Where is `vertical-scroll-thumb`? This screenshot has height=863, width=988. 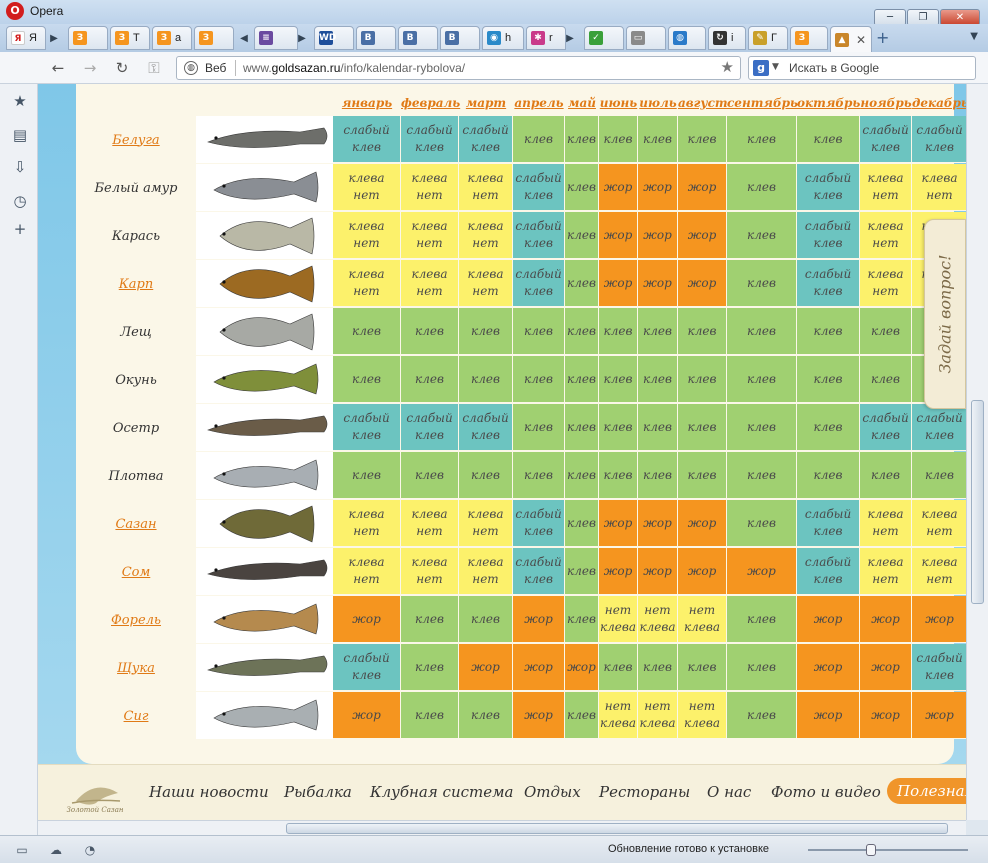
vertical-scroll-thumb is located at coordinates (977, 502).